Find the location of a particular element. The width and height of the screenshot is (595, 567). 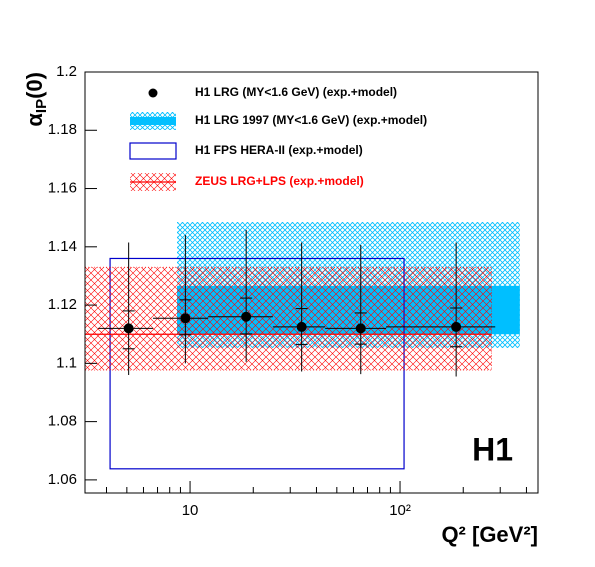

legend-label: ZEUS LRG+LPS (exp.+model) is located at coordinates (279, 181).